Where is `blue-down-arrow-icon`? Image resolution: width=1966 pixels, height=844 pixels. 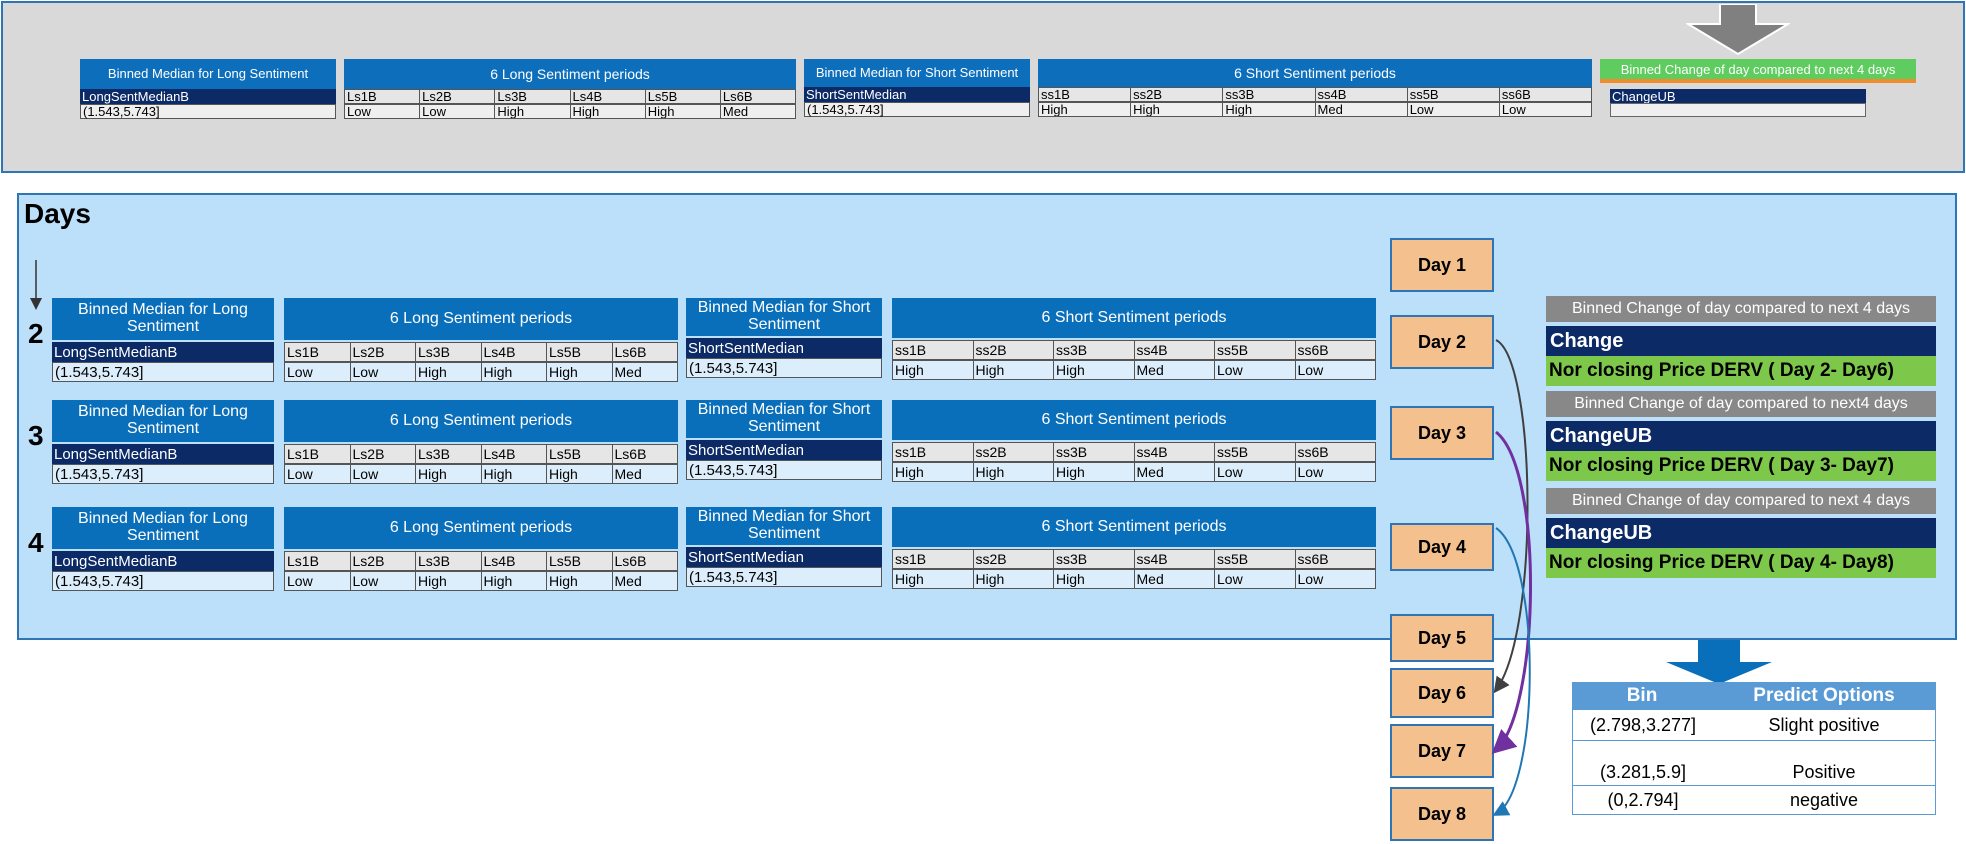 blue-down-arrow-icon is located at coordinates (1719, 662).